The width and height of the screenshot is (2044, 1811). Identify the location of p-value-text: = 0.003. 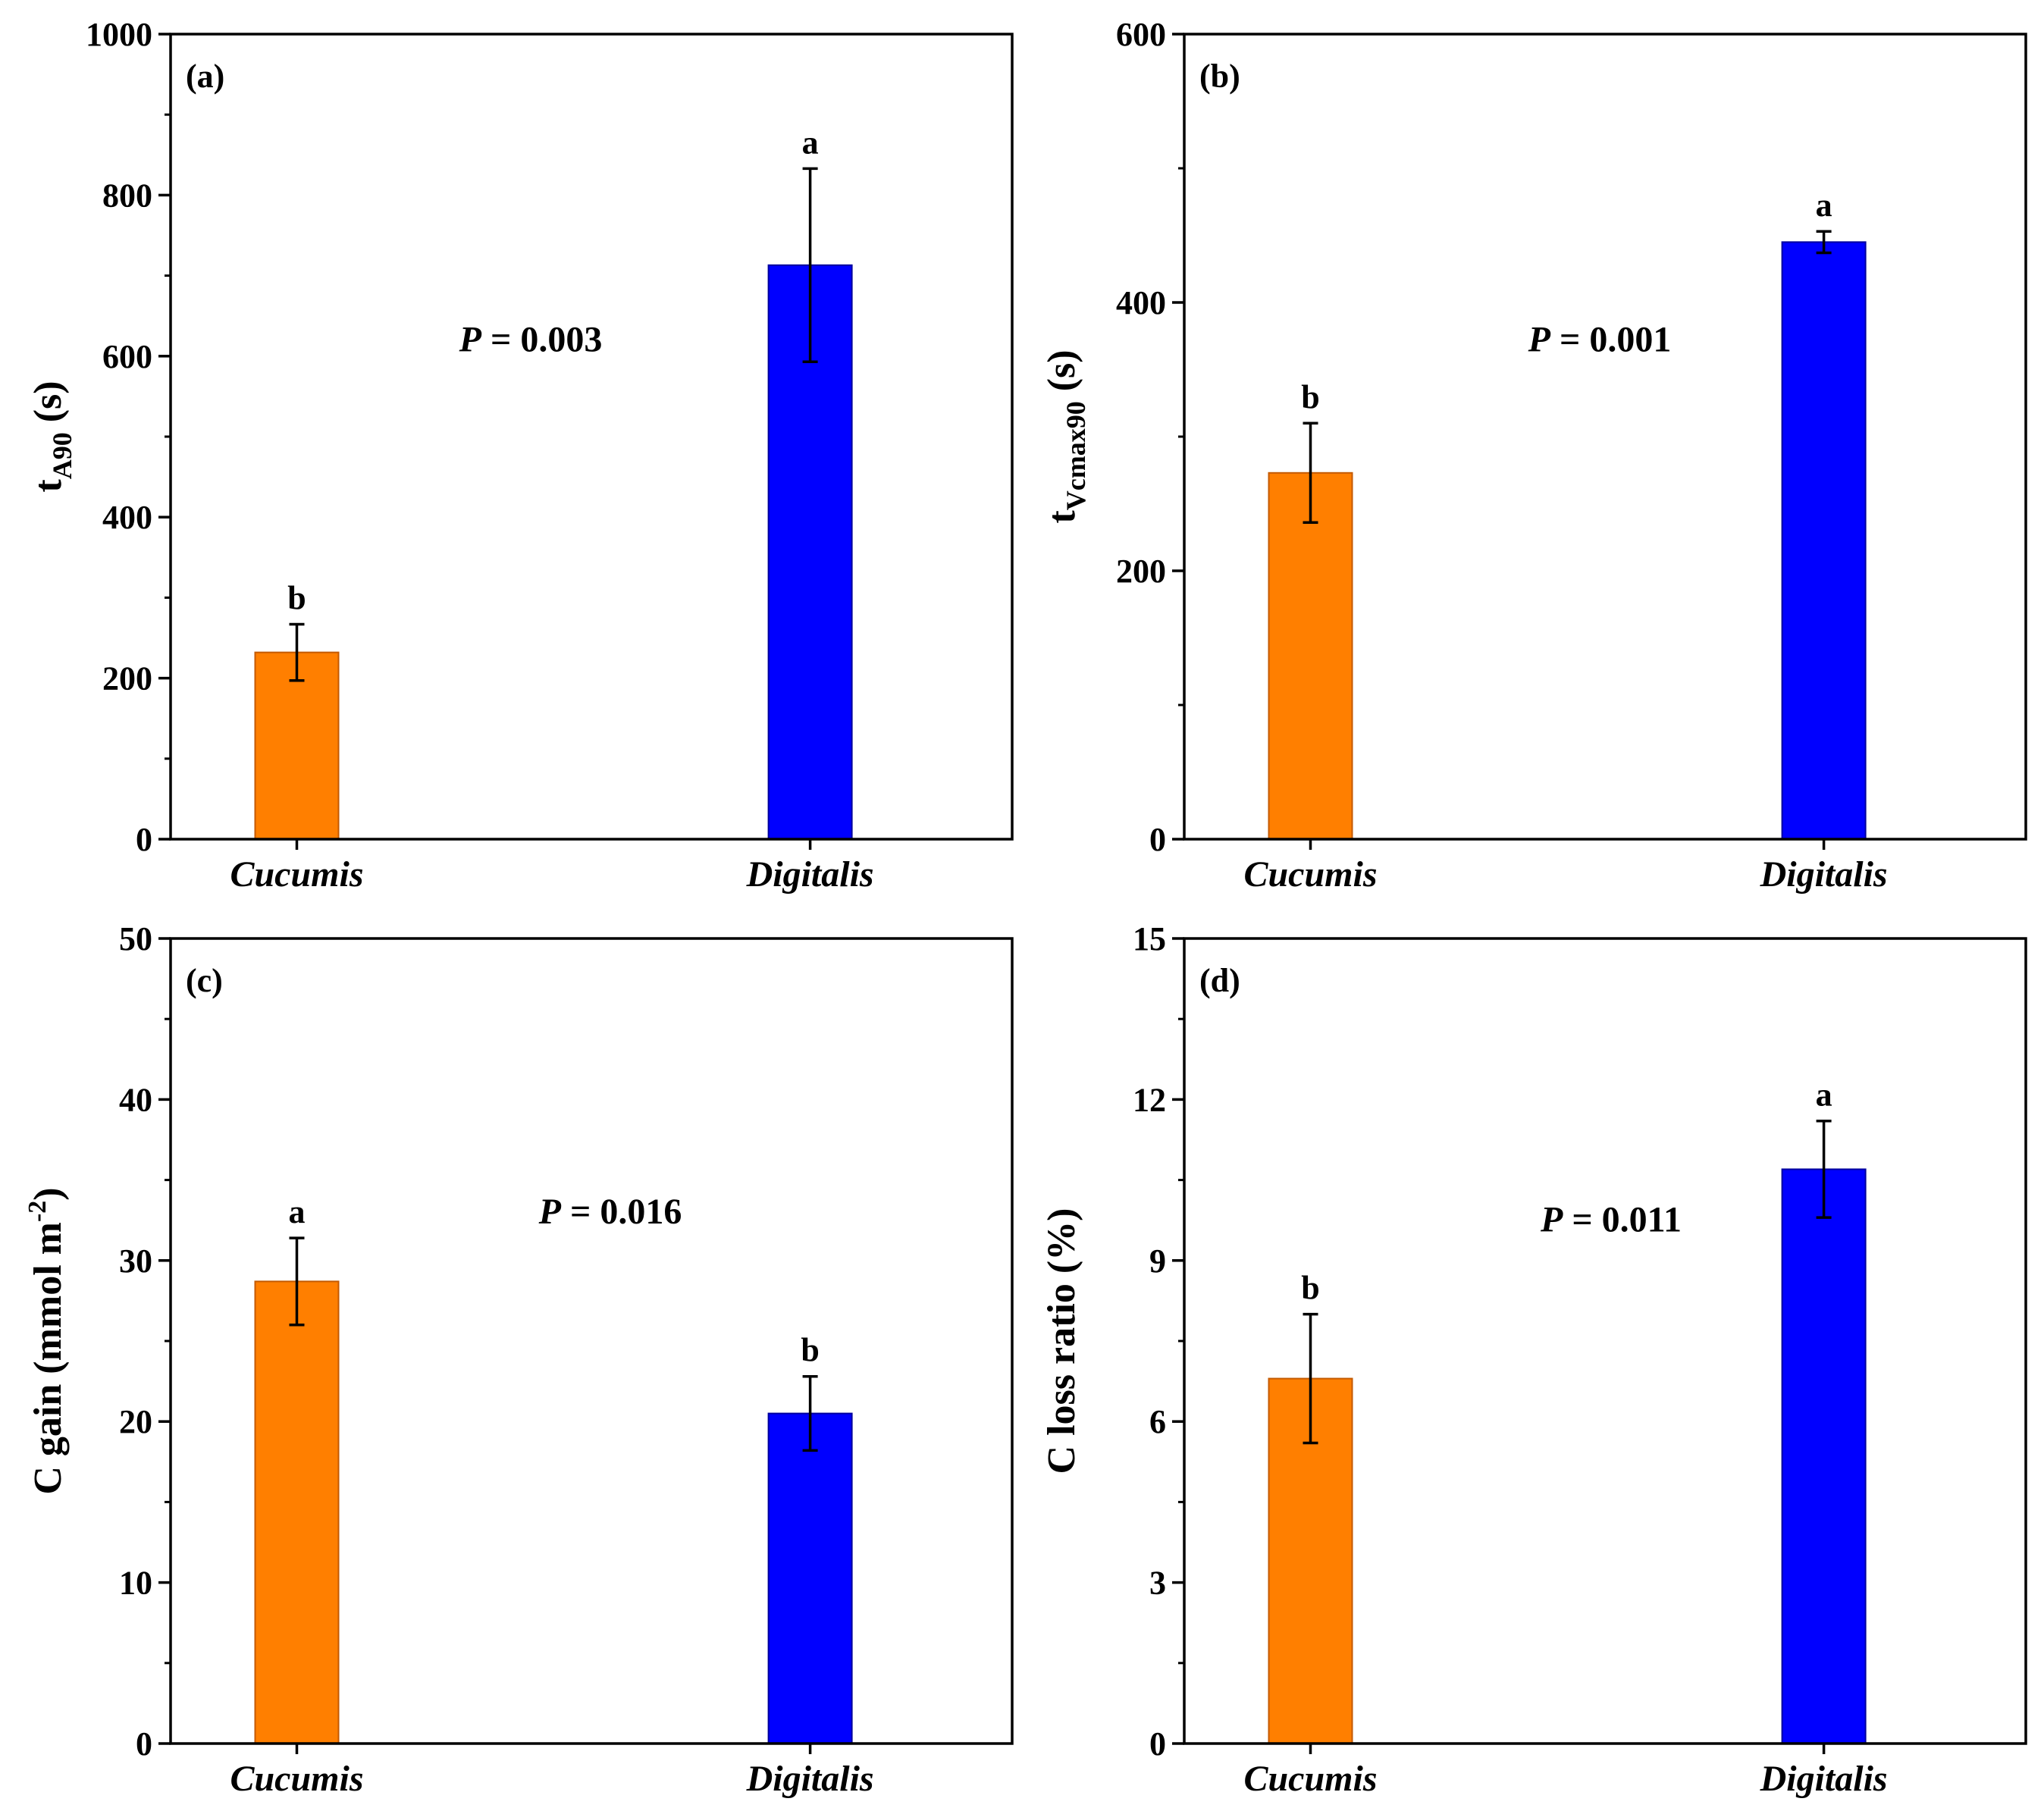
(541, 340).